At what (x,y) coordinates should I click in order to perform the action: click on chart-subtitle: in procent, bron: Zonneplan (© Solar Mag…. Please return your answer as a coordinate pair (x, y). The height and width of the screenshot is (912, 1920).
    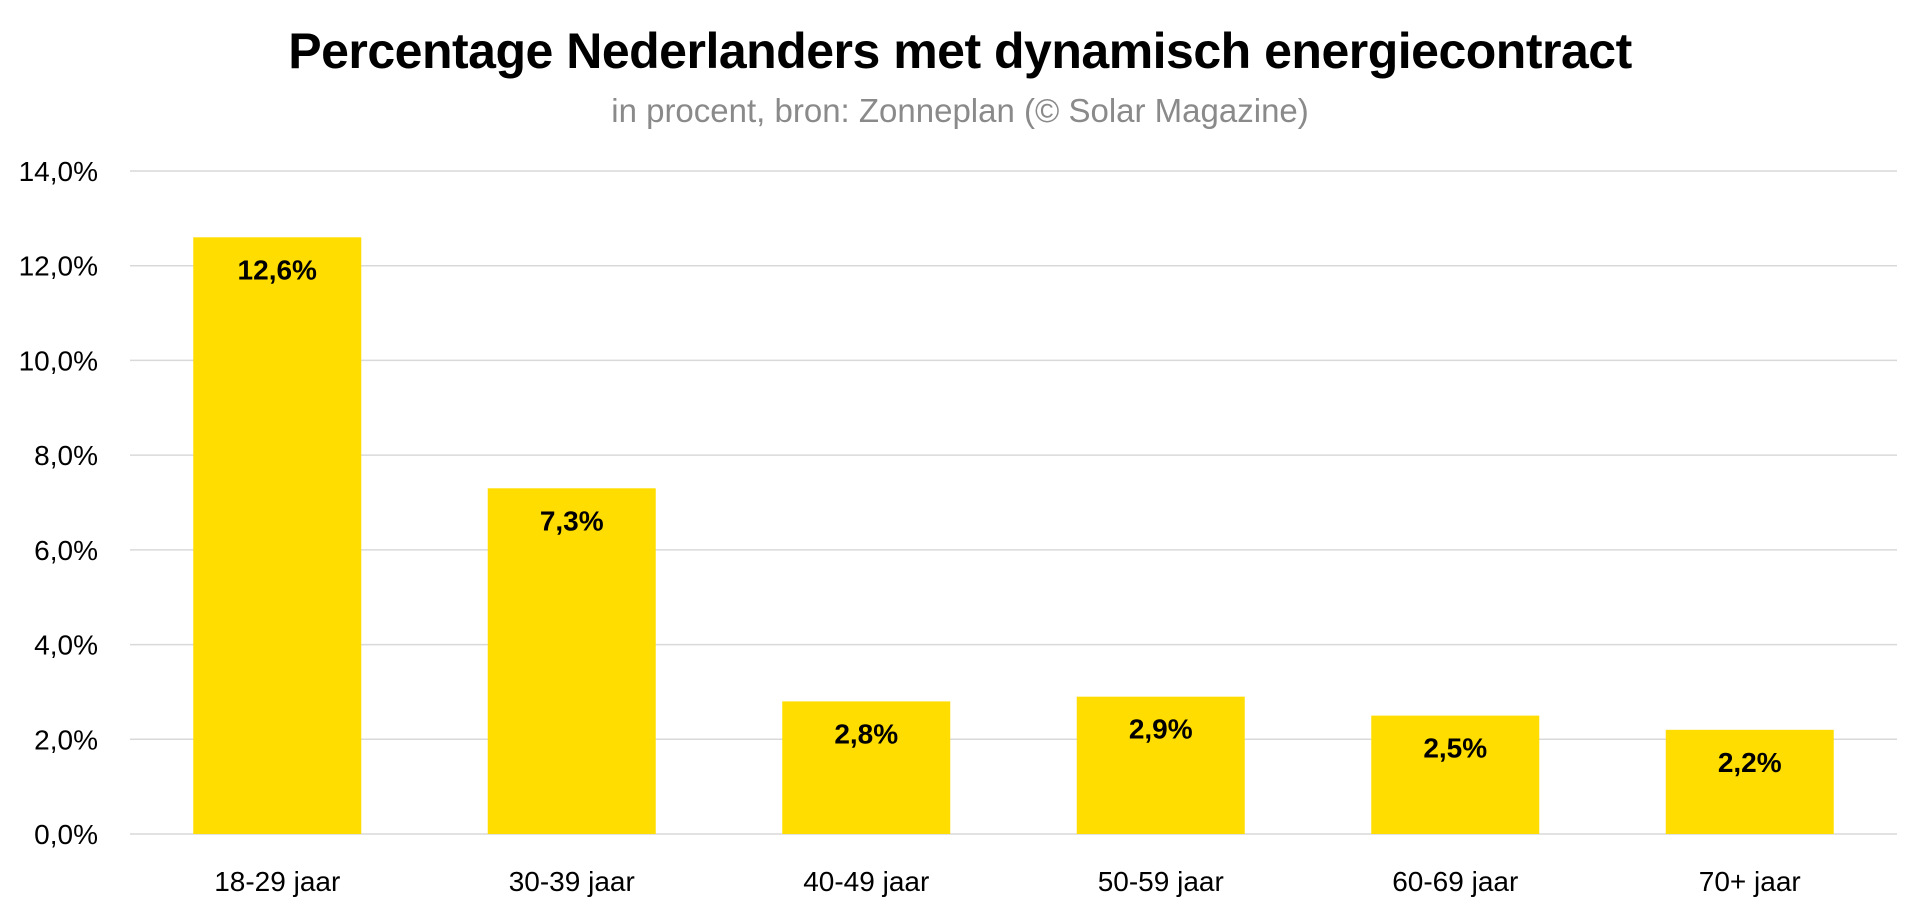
    Looking at the image, I should click on (960, 110).